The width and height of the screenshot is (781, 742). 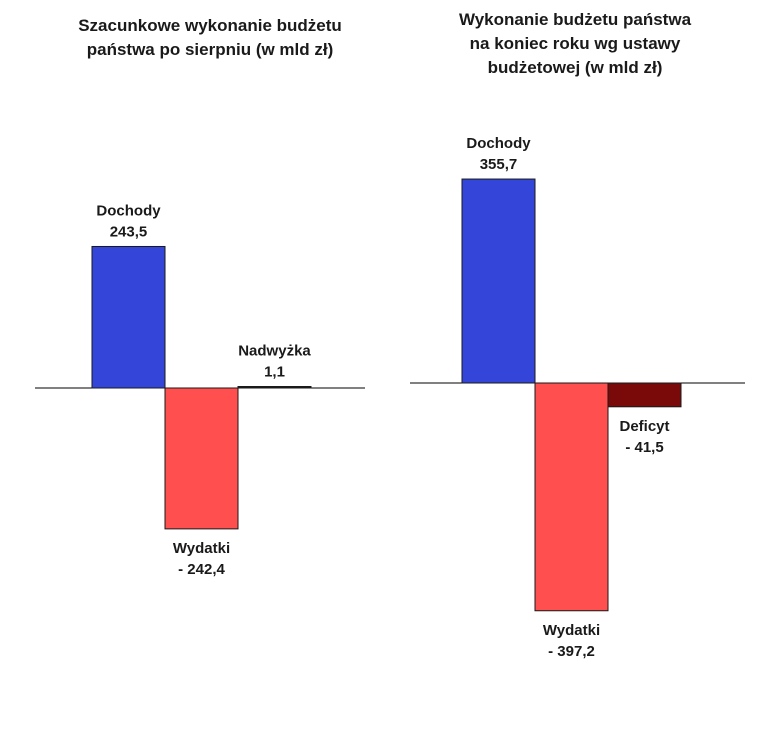 What do you see at coordinates (274, 387) in the screenshot?
I see `bar-nadwyzka` at bounding box center [274, 387].